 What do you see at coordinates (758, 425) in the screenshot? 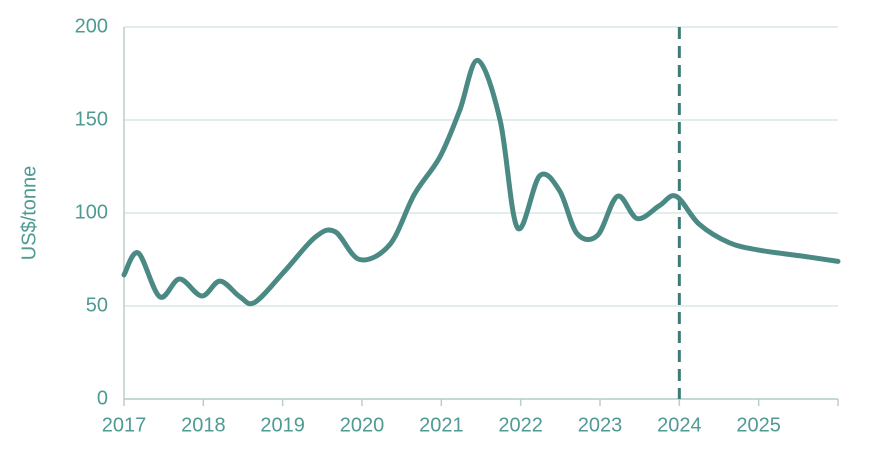
I see `x-tick-label: 2025` at bounding box center [758, 425].